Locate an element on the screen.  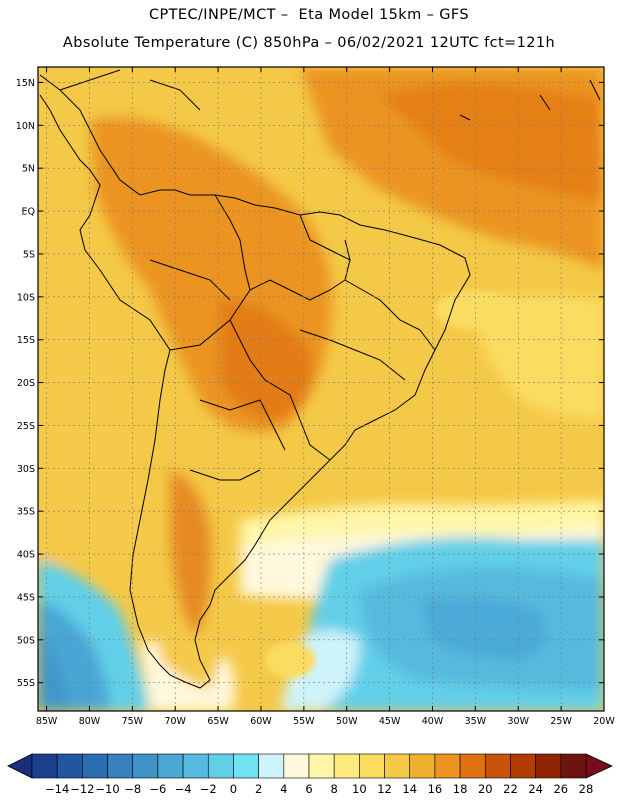
lat-label: 55S is located at coordinates (26, 683).